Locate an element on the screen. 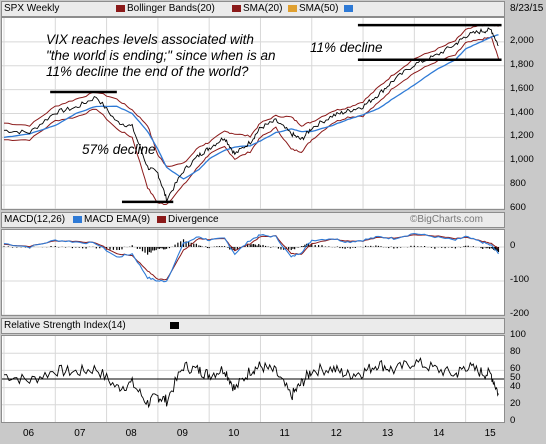 This screenshot has width=546, height=444. legend-sma50-label: SMA(50) is located at coordinates (319, 8).